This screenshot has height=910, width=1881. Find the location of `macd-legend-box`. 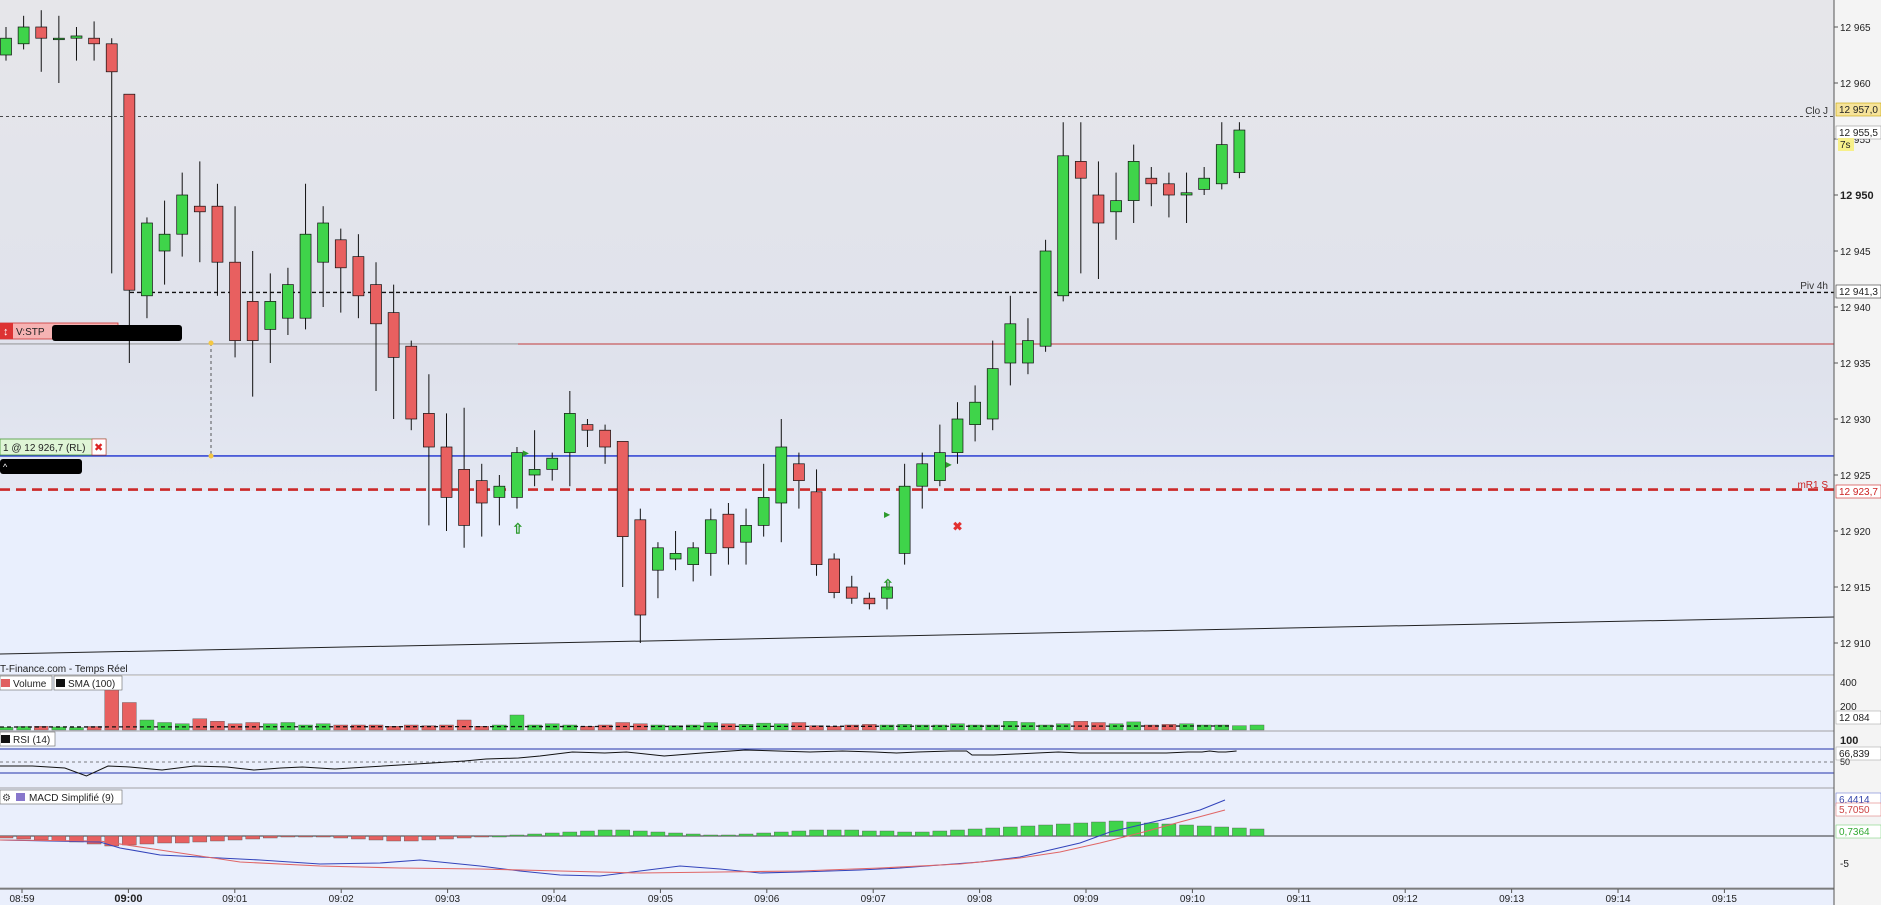

macd-legend-box is located at coordinates (61, 797).